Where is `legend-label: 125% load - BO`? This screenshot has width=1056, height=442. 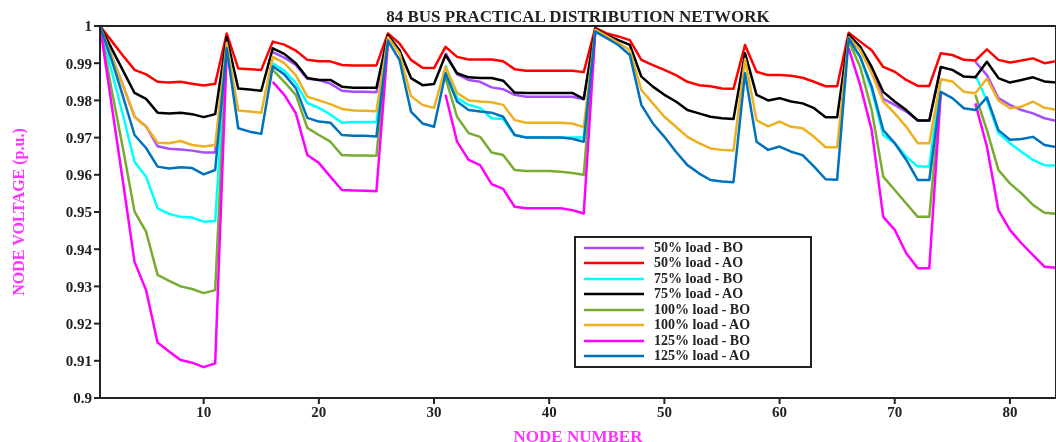
legend-label: 125% load - BO is located at coordinates (703, 340).